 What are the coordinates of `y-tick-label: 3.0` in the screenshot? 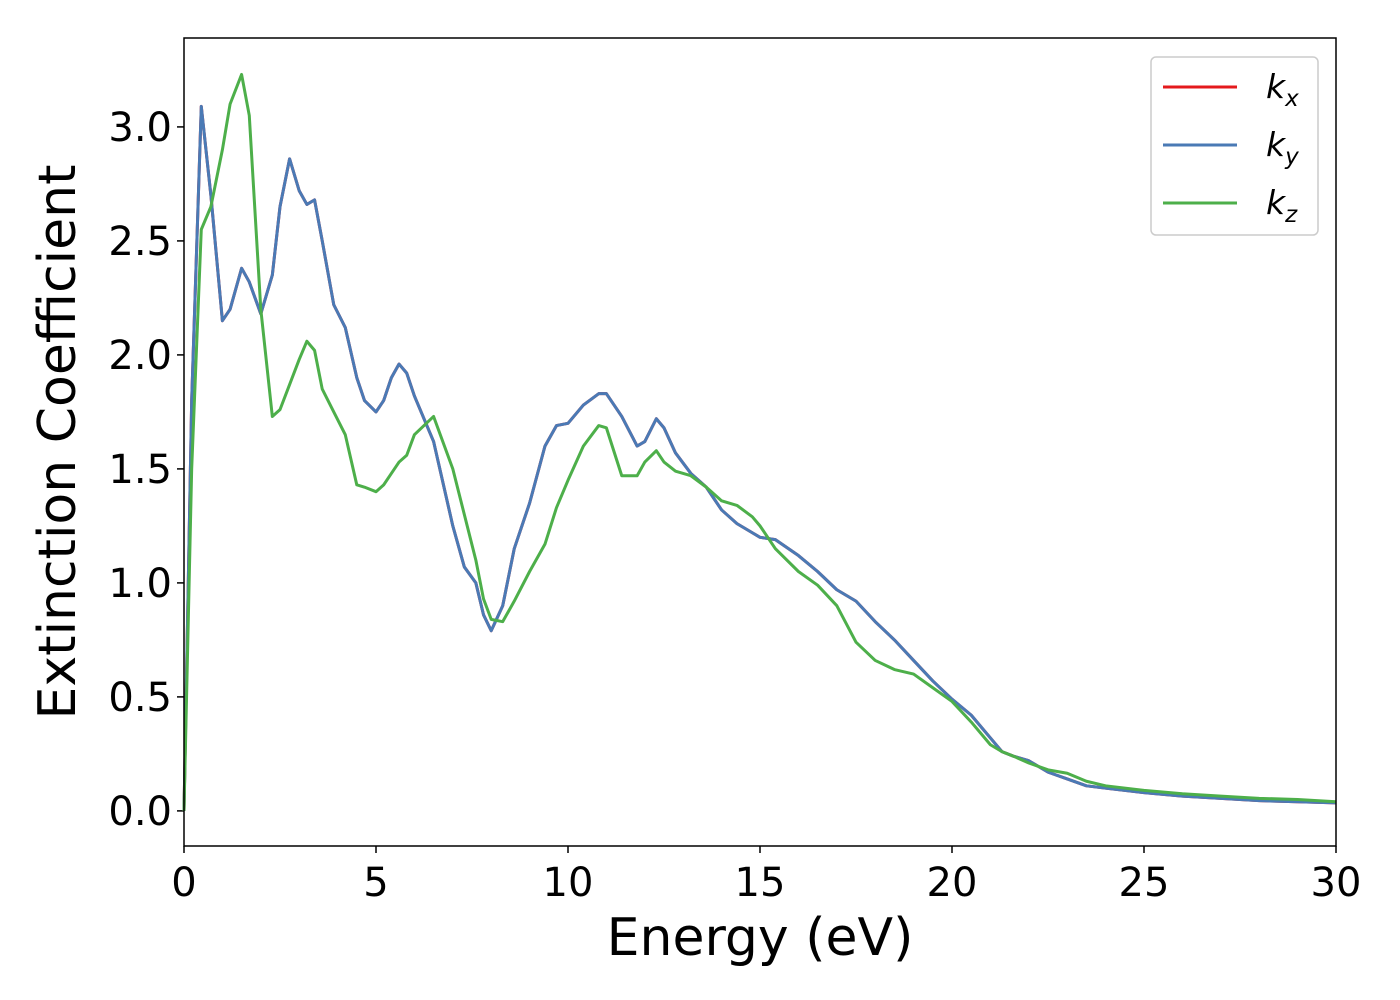 It's located at (140, 128).